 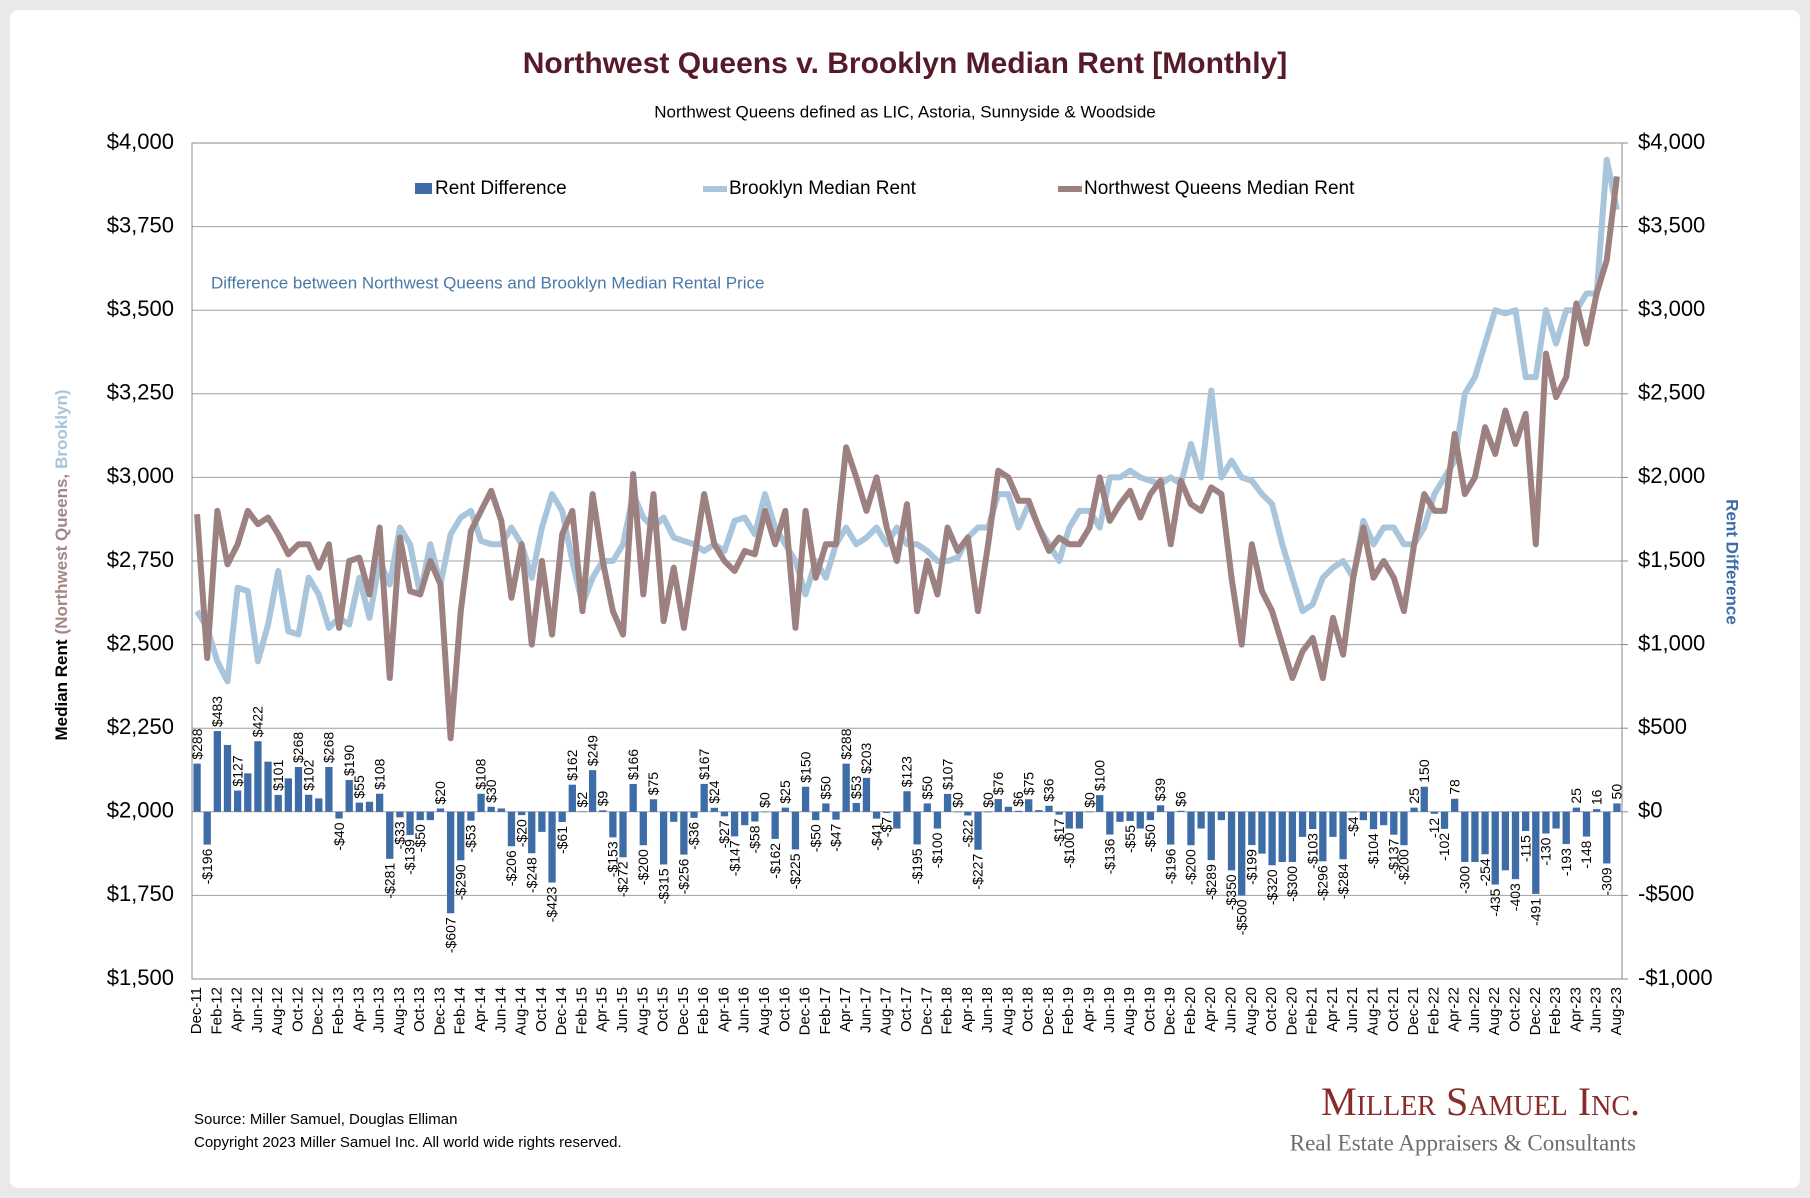 I want to click on x-tick-label: Aug-13, so click(x=399, y=1011).